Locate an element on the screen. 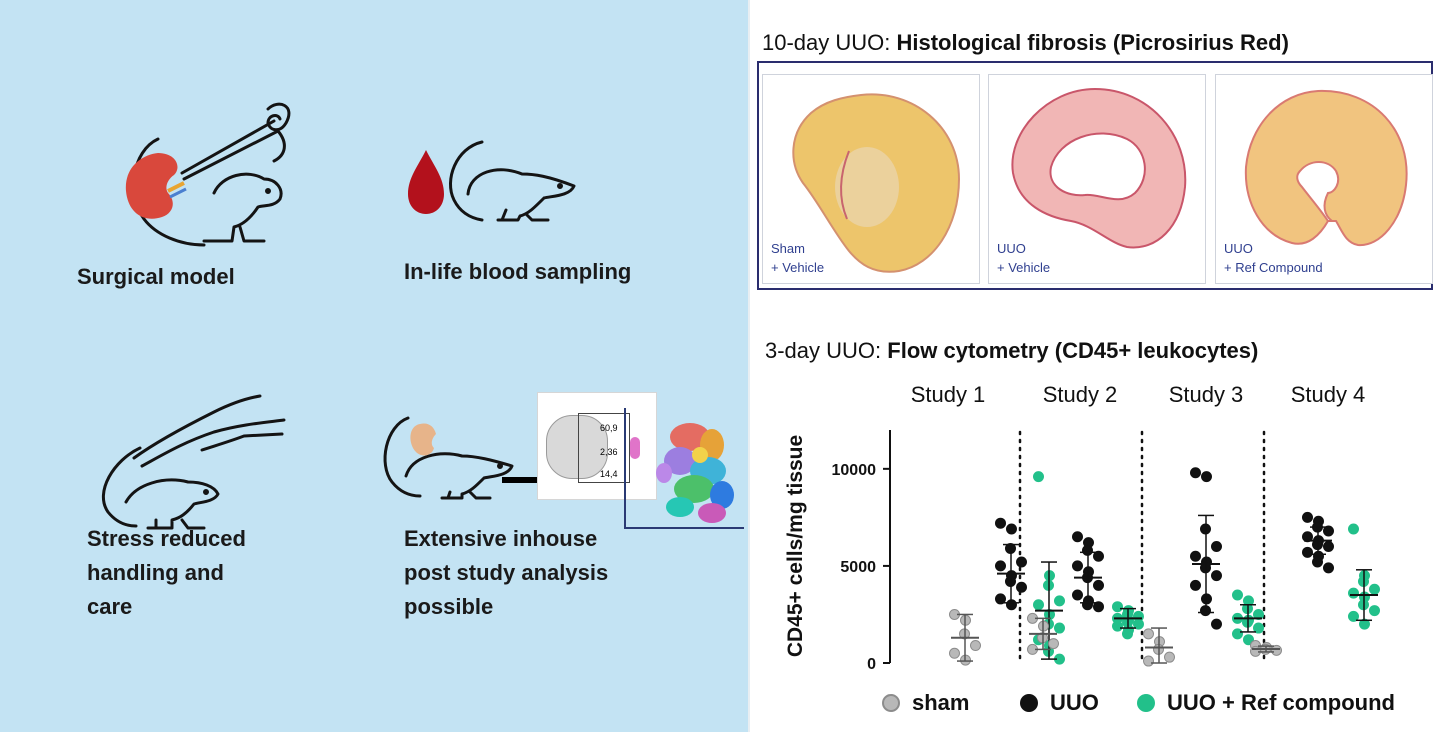  legend-item-uuo: UUO is located at coordinates (1059, 703).